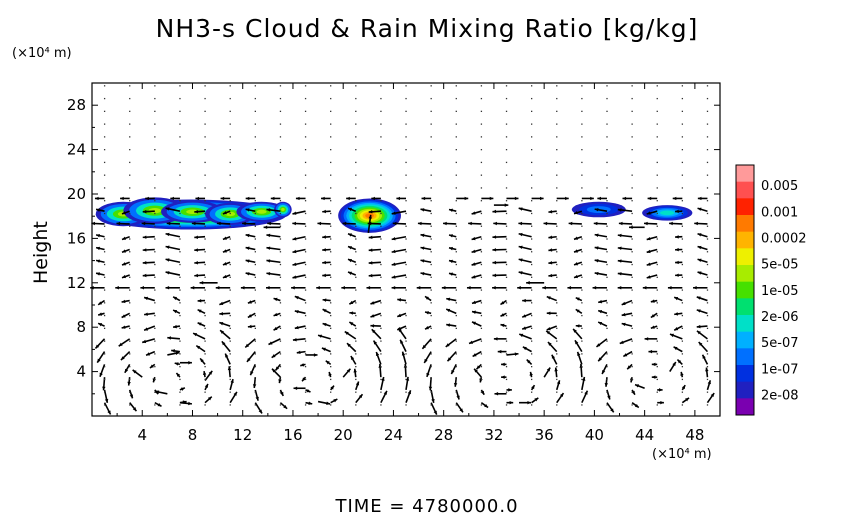 The image size is (854, 519). I want to click on colorbar-swatch, so click(745, 374).